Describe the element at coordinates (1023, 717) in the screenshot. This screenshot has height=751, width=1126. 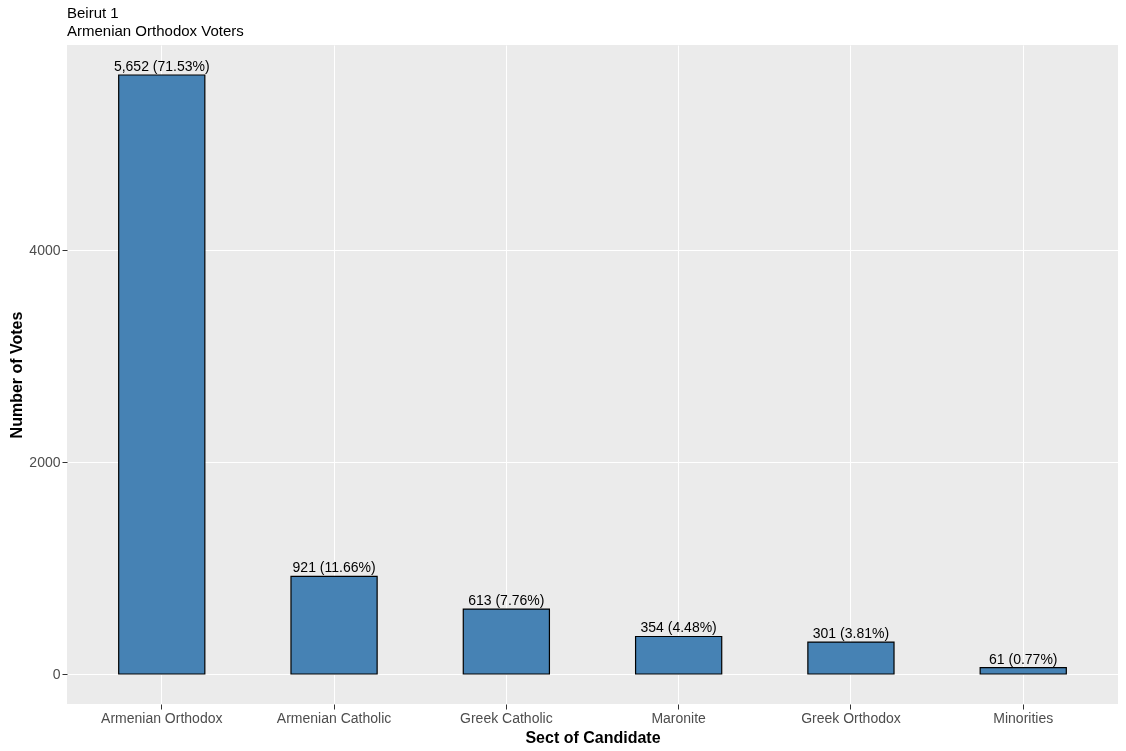
I see `x-tick-label: Minorities` at that location.